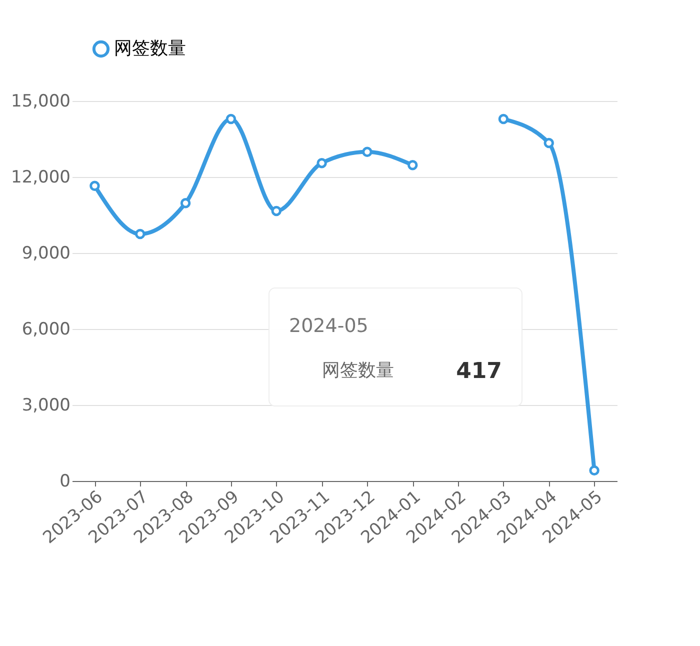  I want to click on y-tick-label: 6,000, so click(46, 330).